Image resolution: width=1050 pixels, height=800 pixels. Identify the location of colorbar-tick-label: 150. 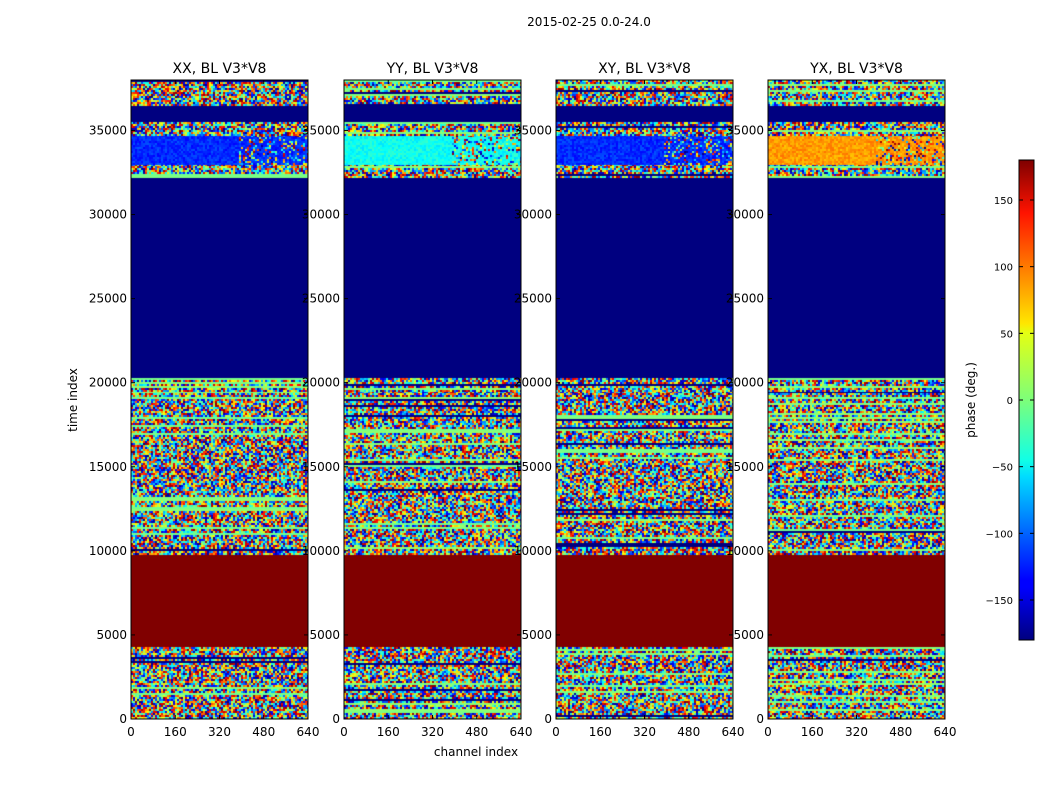
(1003, 201).